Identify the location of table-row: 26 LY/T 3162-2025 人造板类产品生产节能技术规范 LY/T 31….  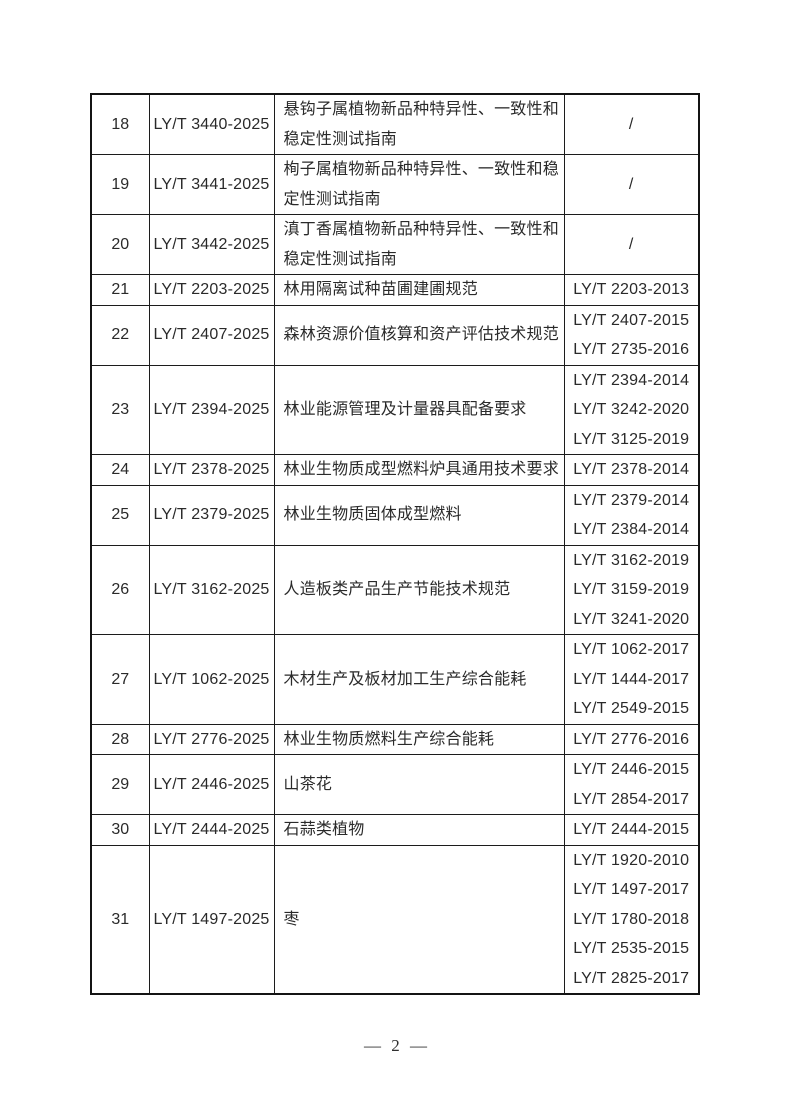
(395, 589).